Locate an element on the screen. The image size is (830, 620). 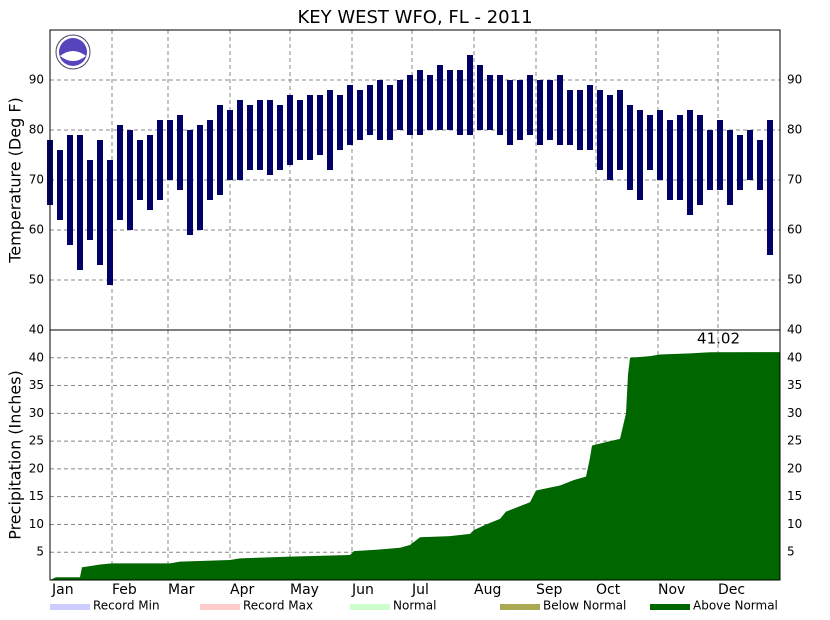
y-tick-label: 5 is located at coordinates (40, 552).